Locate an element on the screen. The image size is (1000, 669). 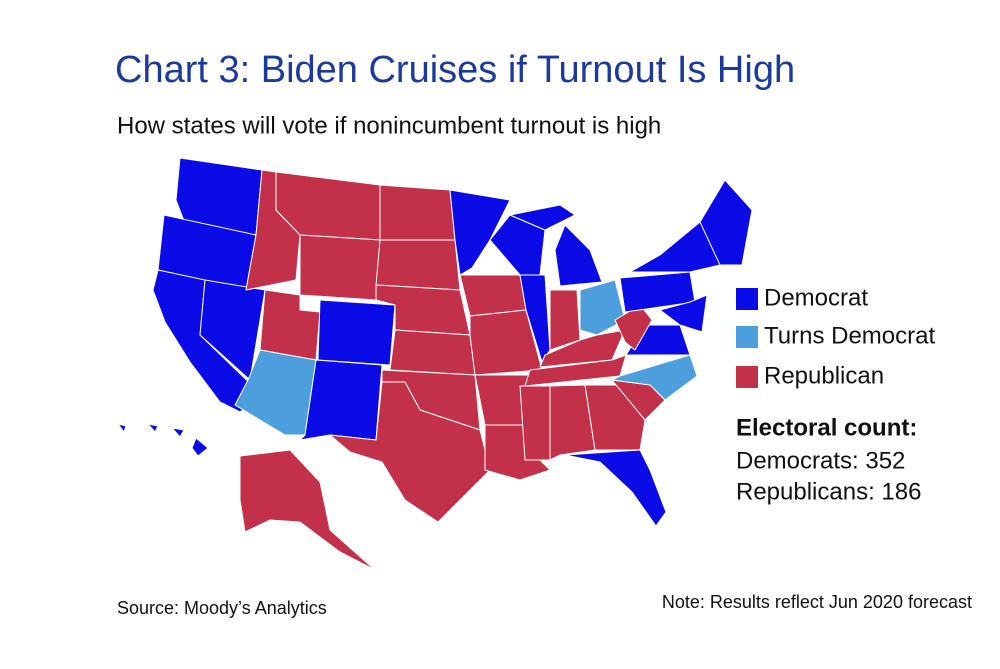
electoral-line: Democrats: 352 is located at coordinates (820, 460).